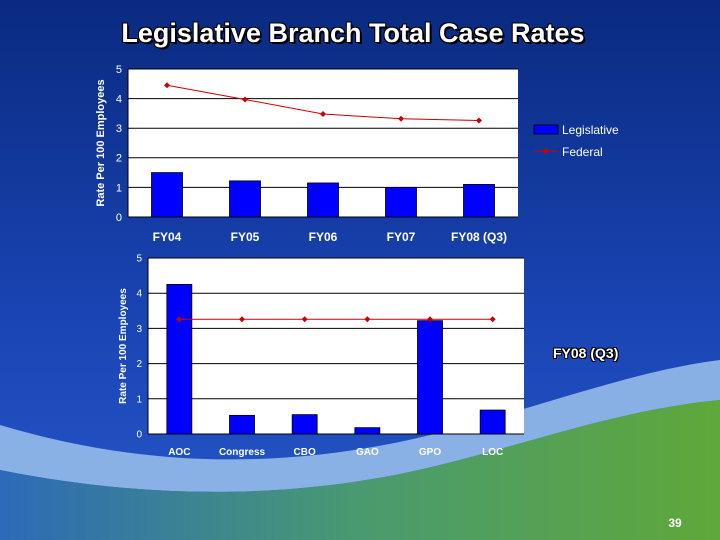  What do you see at coordinates (401, 237) in the screenshot?
I see `x-tick-label: FY07` at bounding box center [401, 237].